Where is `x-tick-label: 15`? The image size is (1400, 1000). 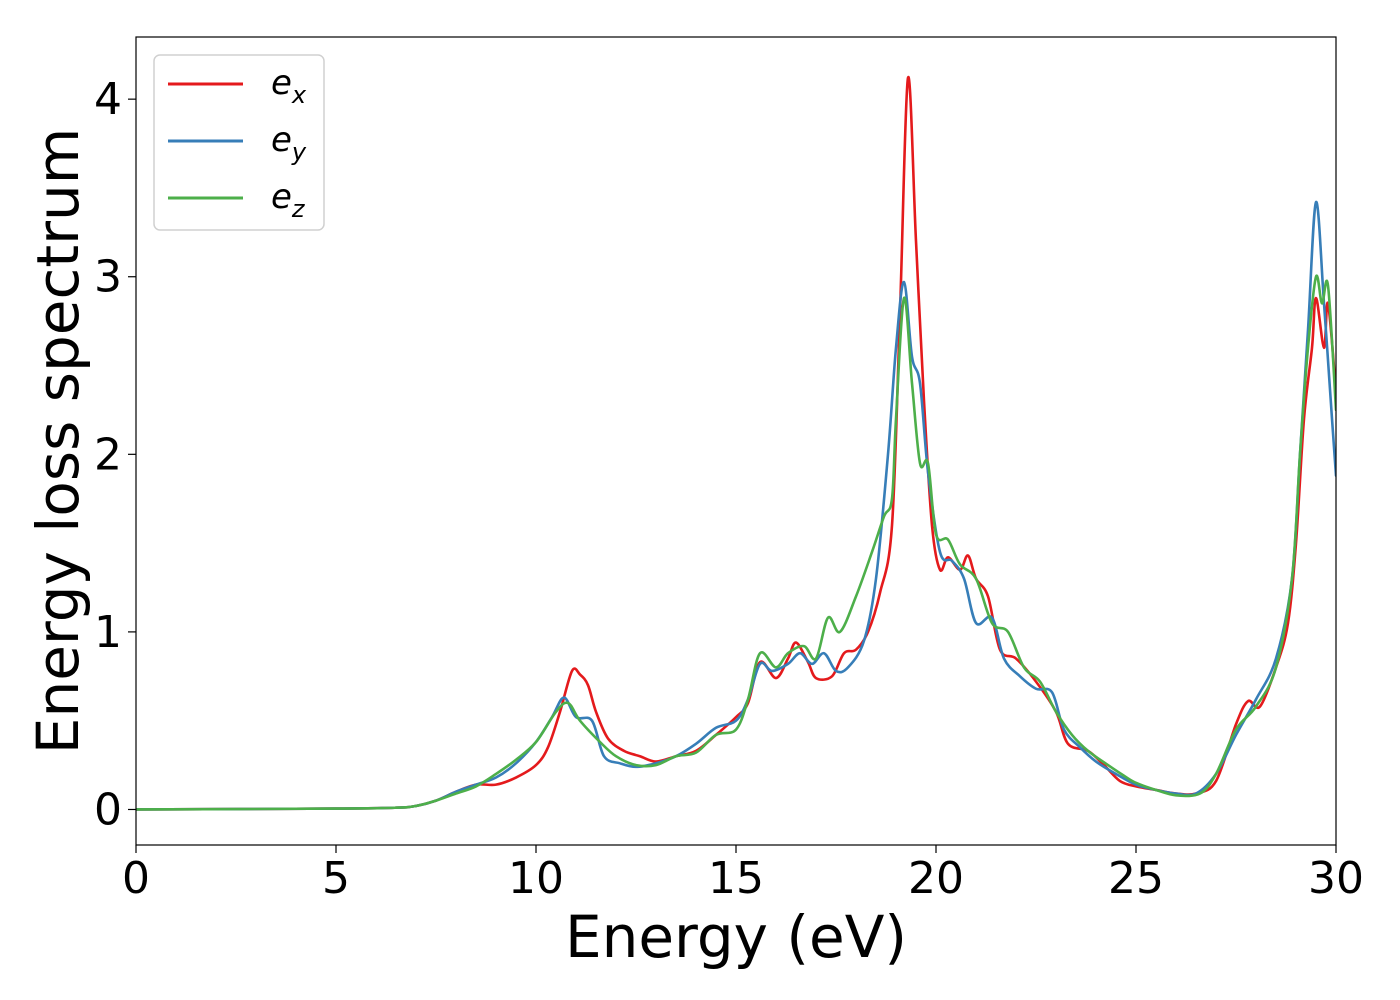 x-tick-label: 15 is located at coordinates (736, 878).